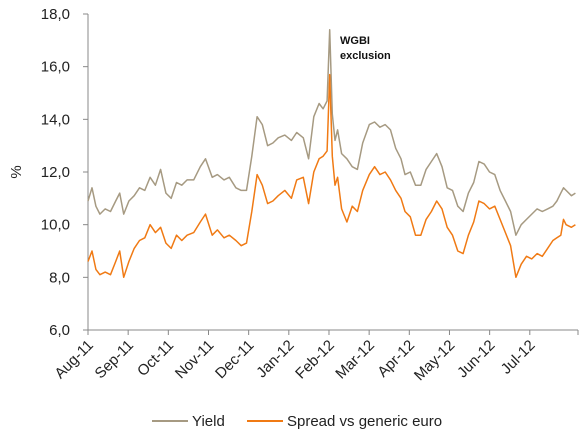 This screenshot has height=437, width=581. I want to click on annotation-line-2: exclusion, so click(365, 56).